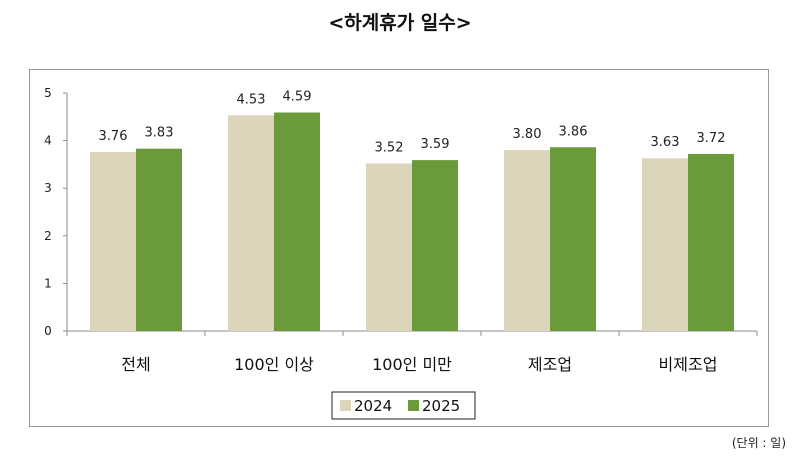 The image size is (800, 461). I want to click on x-category-label: 제조업, so click(550, 364).